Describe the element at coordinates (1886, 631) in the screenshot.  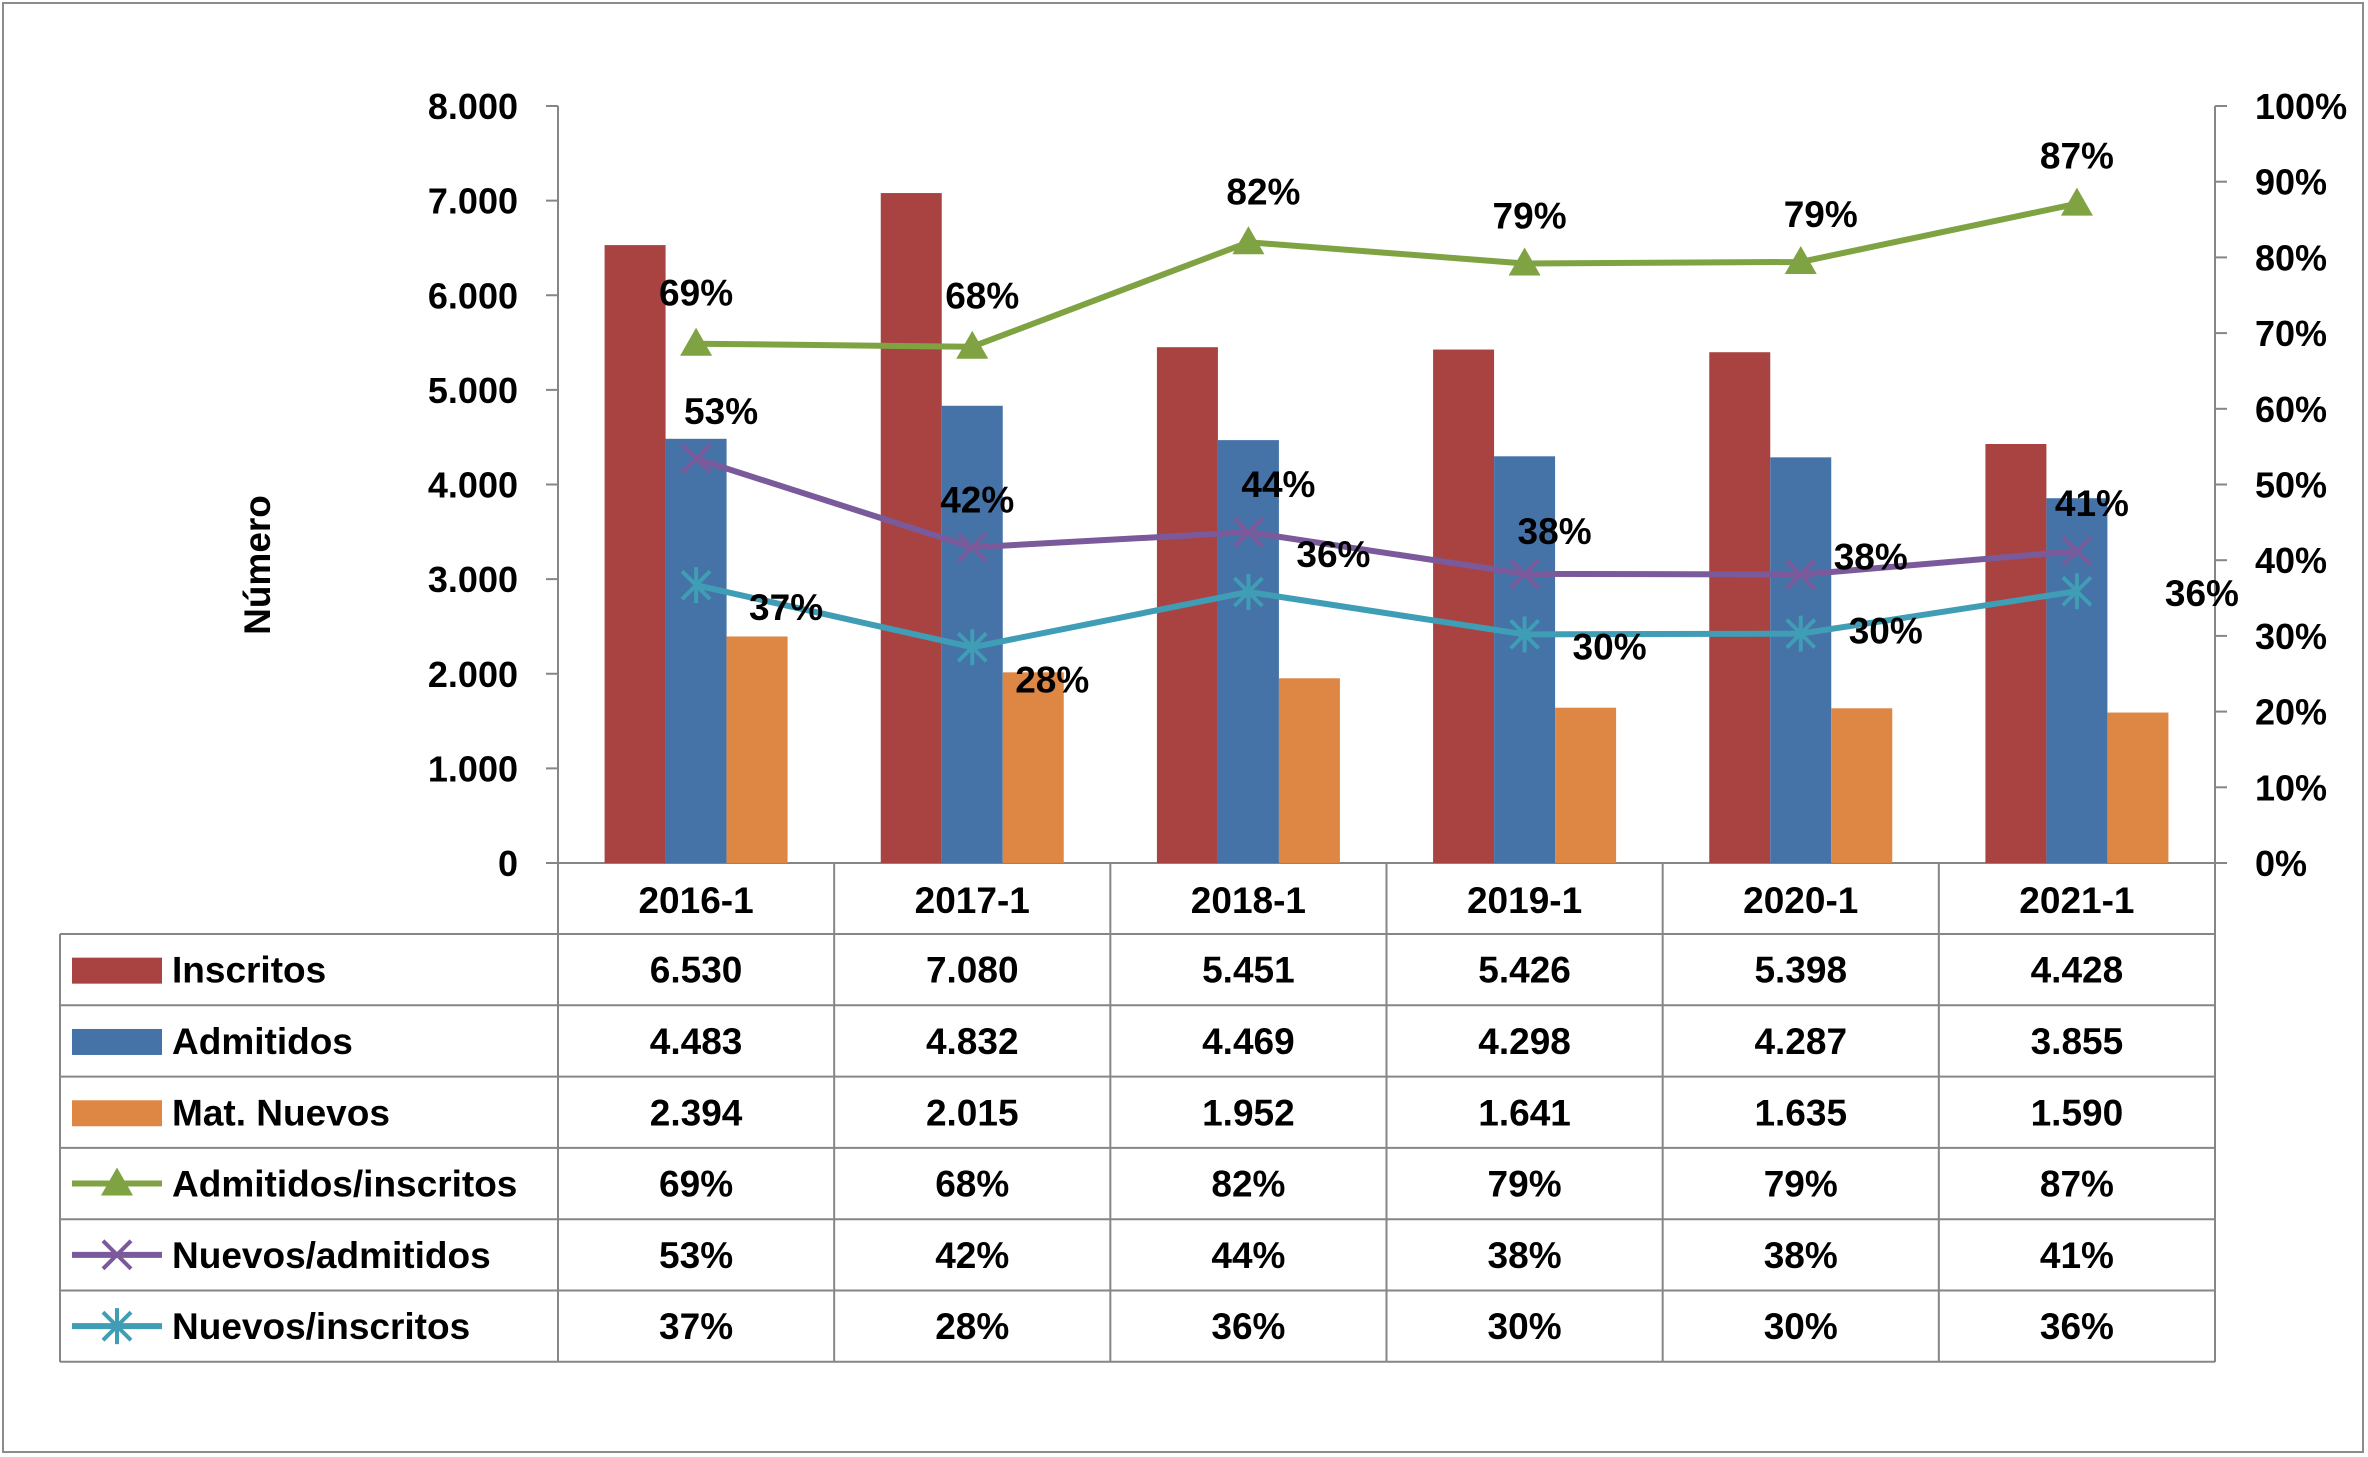
I see `data-label: 30%` at that location.